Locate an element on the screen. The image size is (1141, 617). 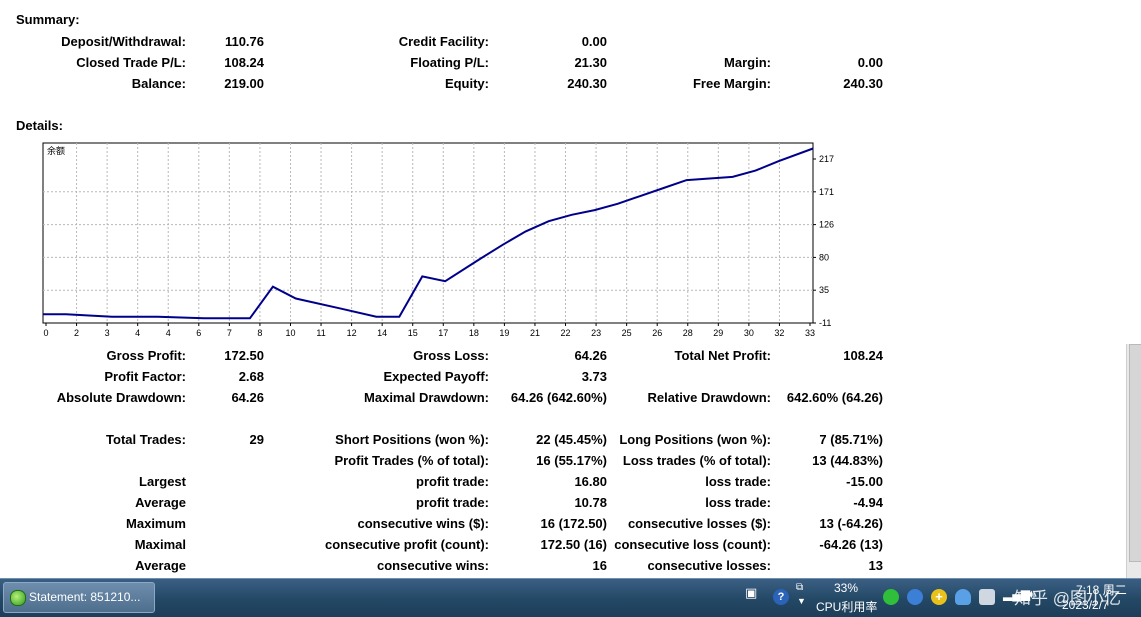
x-tick-label: 0 is located at coordinates (45, 333).